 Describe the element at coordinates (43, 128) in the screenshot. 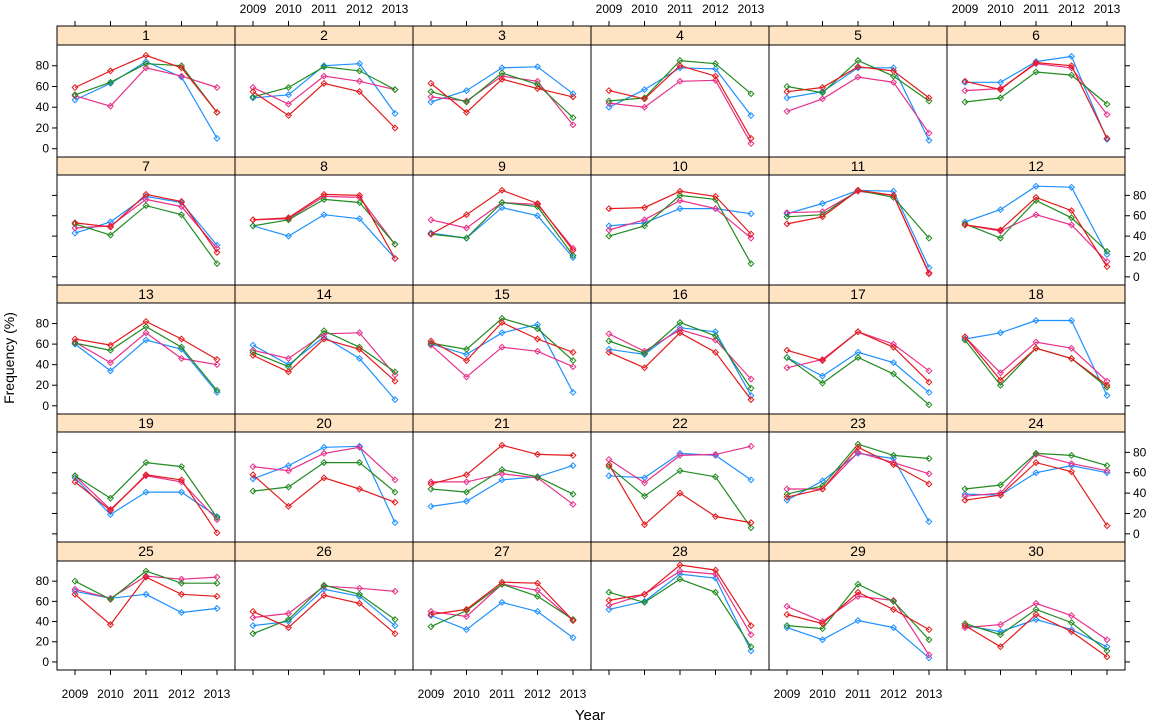

I see `y-tick-label: 20` at that location.